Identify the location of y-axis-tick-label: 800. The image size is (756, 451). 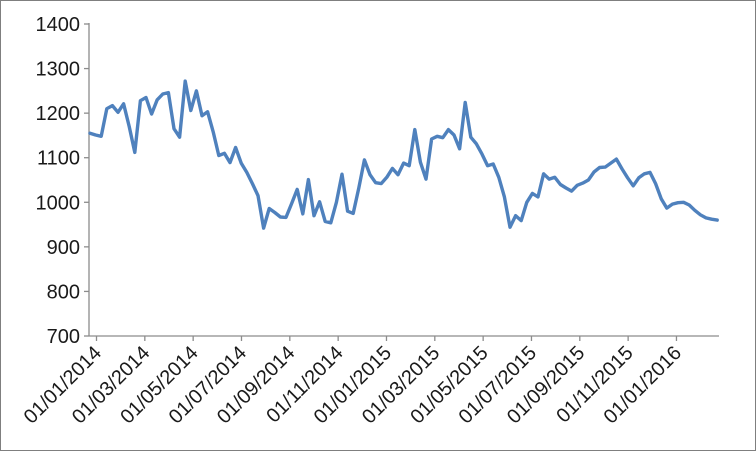
(63, 292).